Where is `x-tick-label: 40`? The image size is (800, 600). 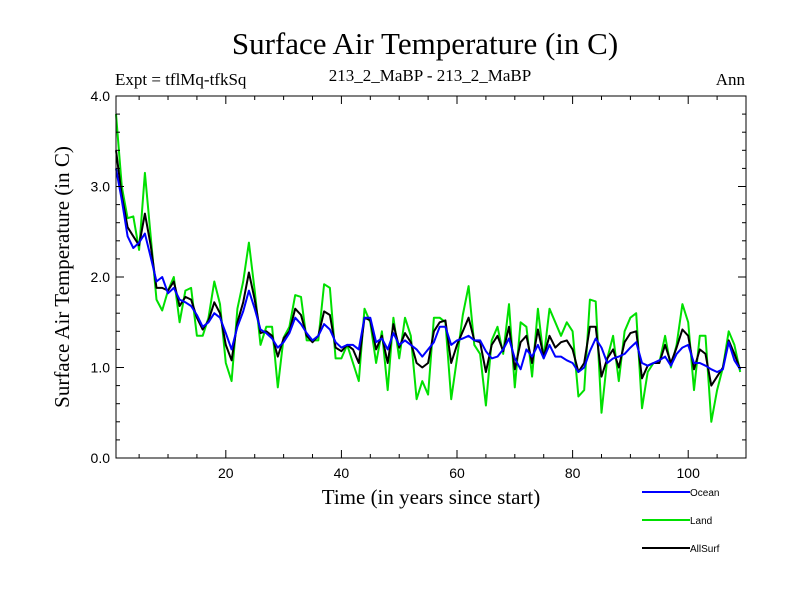
x-tick-label: 40 is located at coordinates (342, 473).